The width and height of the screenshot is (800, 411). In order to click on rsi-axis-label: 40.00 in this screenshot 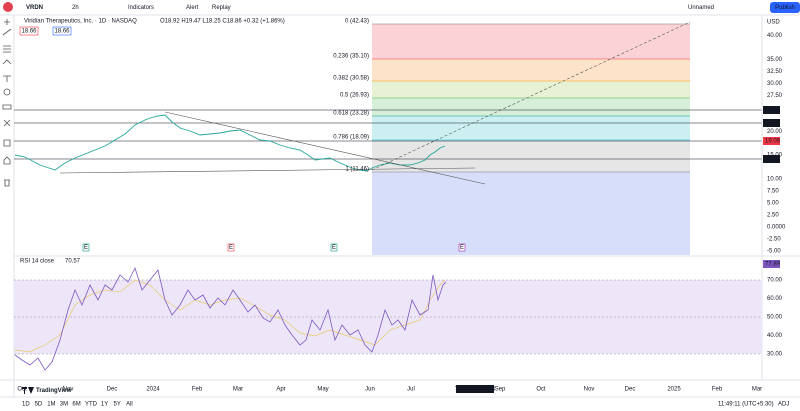, I will do `click(775, 336)`.